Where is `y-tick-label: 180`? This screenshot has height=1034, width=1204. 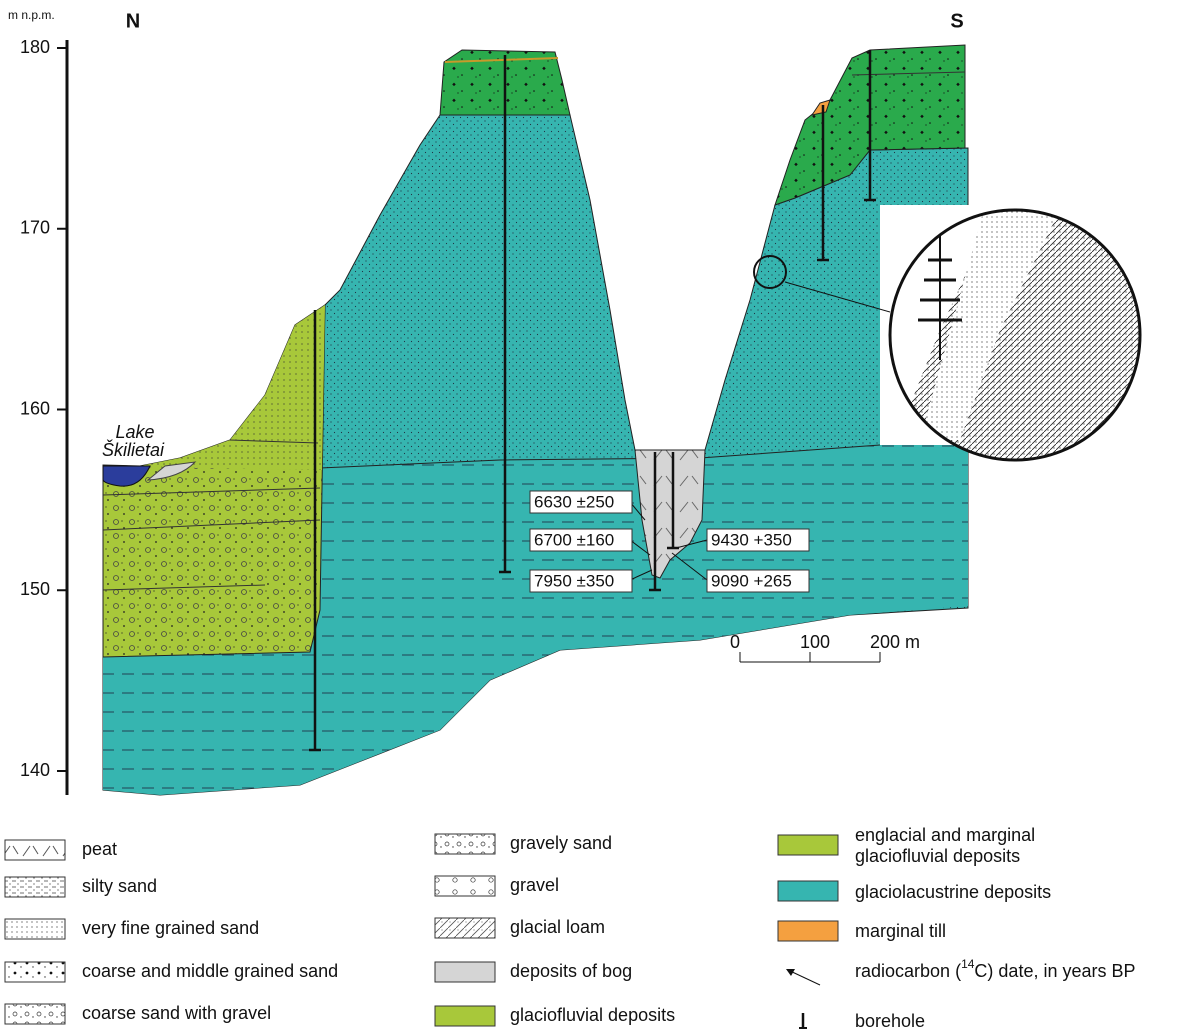
y-tick-label: 180 is located at coordinates (35, 47).